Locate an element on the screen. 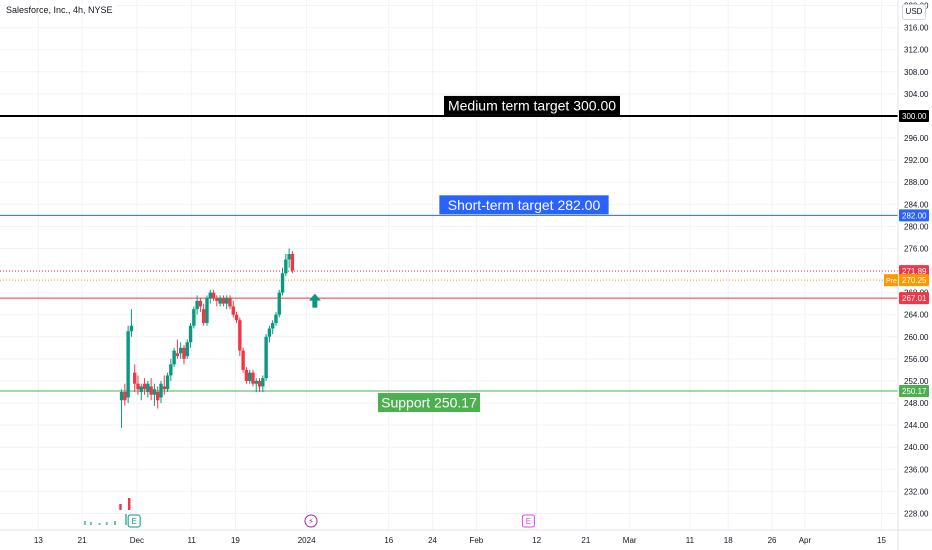  price-tick-label: 304.00 is located at coordinates (916, 94).